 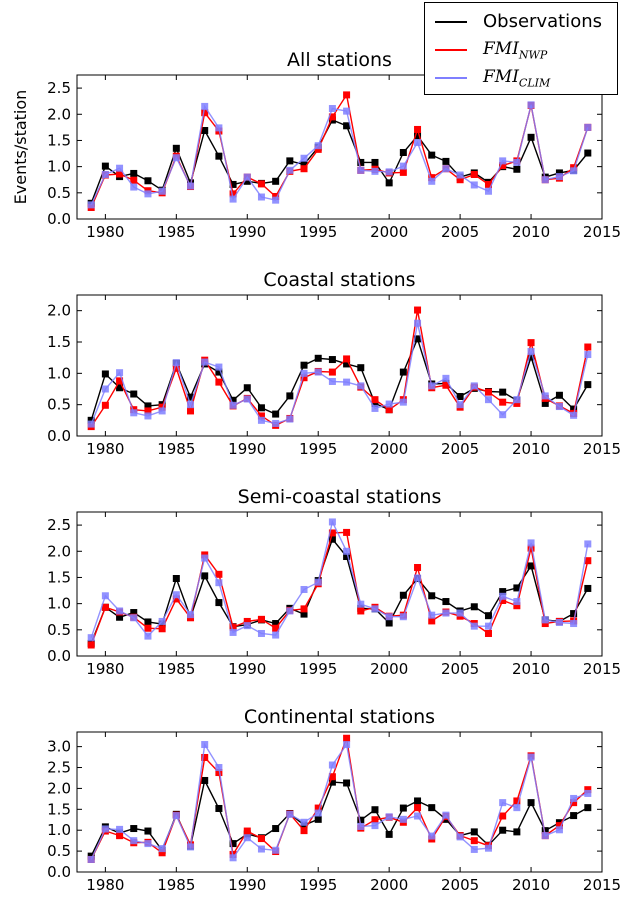 What do you see at coordinates (176, 885) in the screenshot?
I see `x-tick-label: 1985` at bounding box center [176, 885].